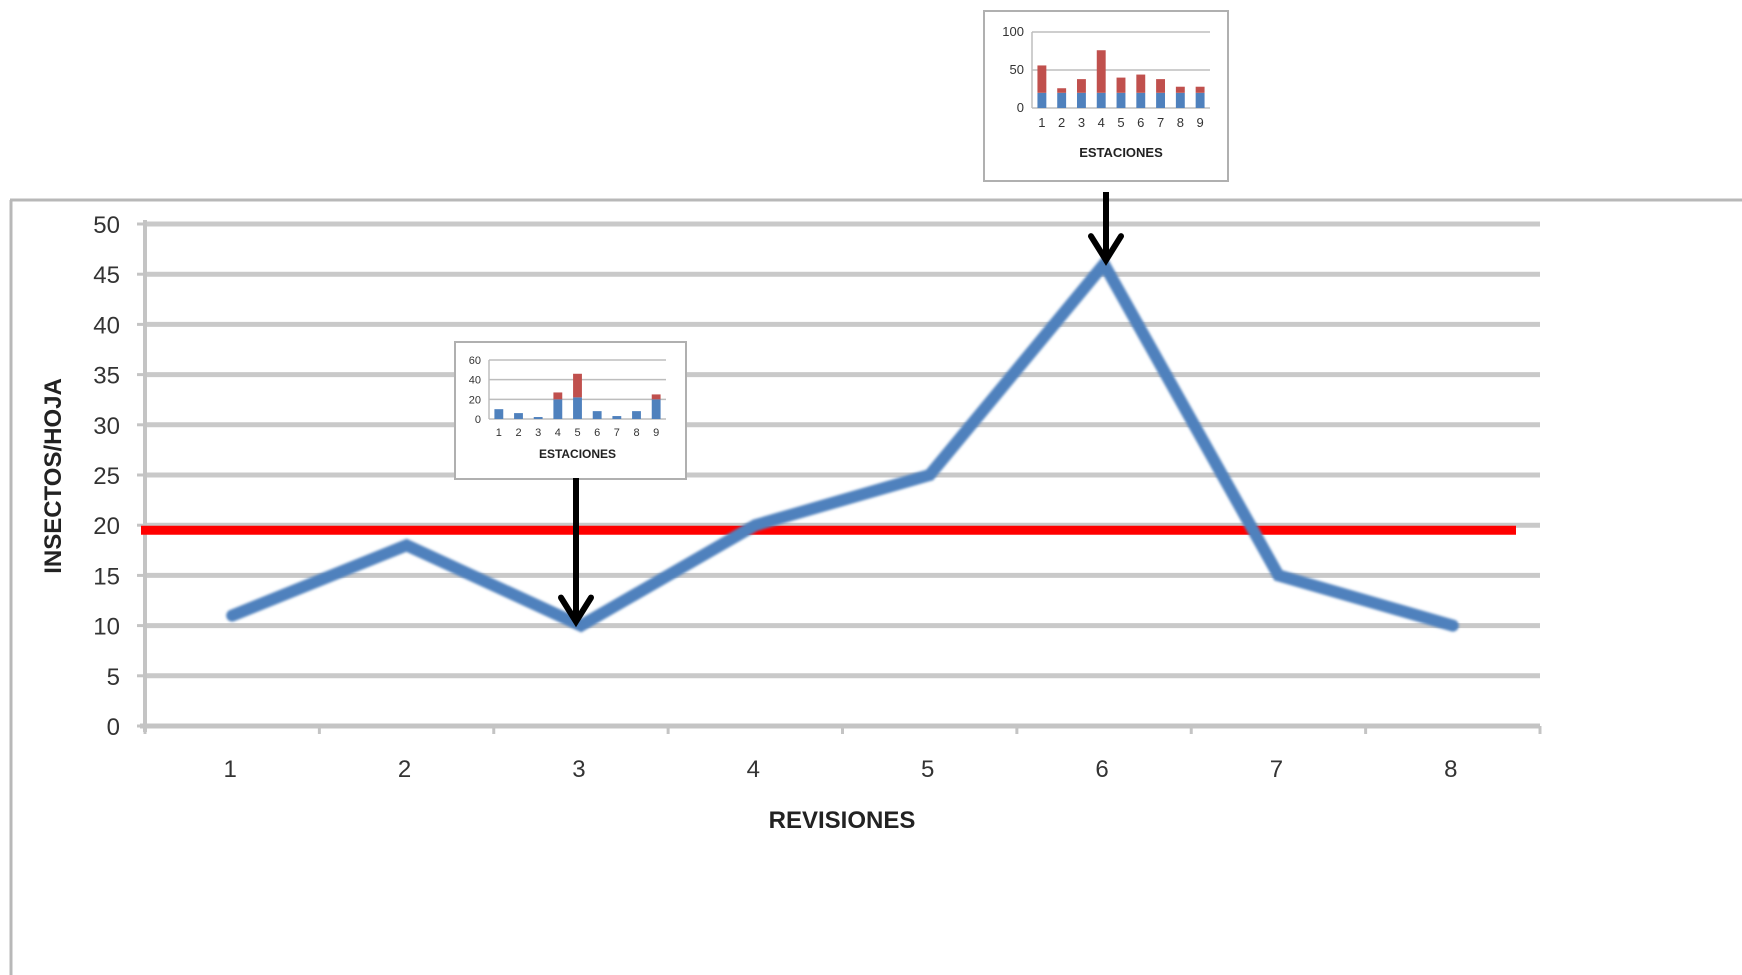 The image size is (1742, 975). Describe the element at coordinates (1450, 769) in the screenshot. I see `x-tick-label: 8` at that location.